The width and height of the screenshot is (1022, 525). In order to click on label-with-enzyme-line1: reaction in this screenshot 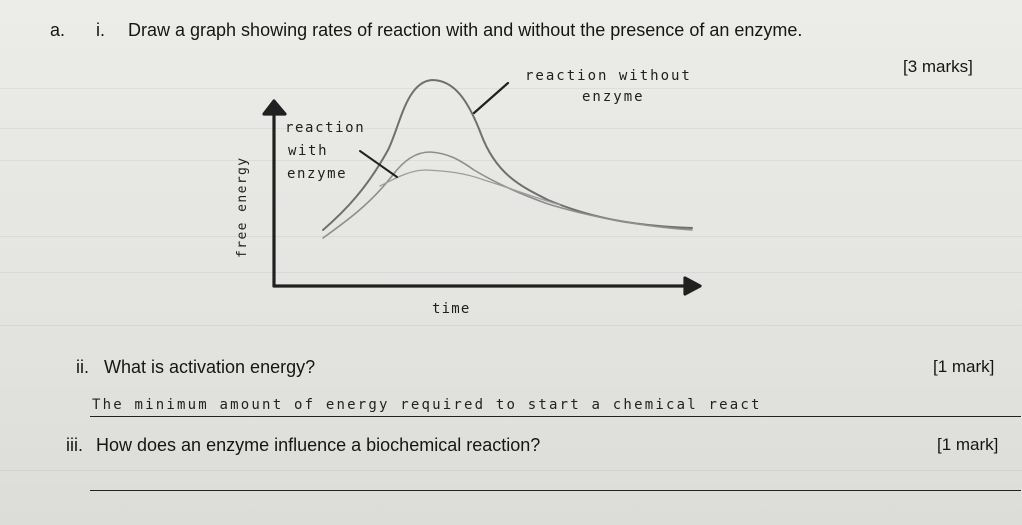, I will do `click(325, 128)`.